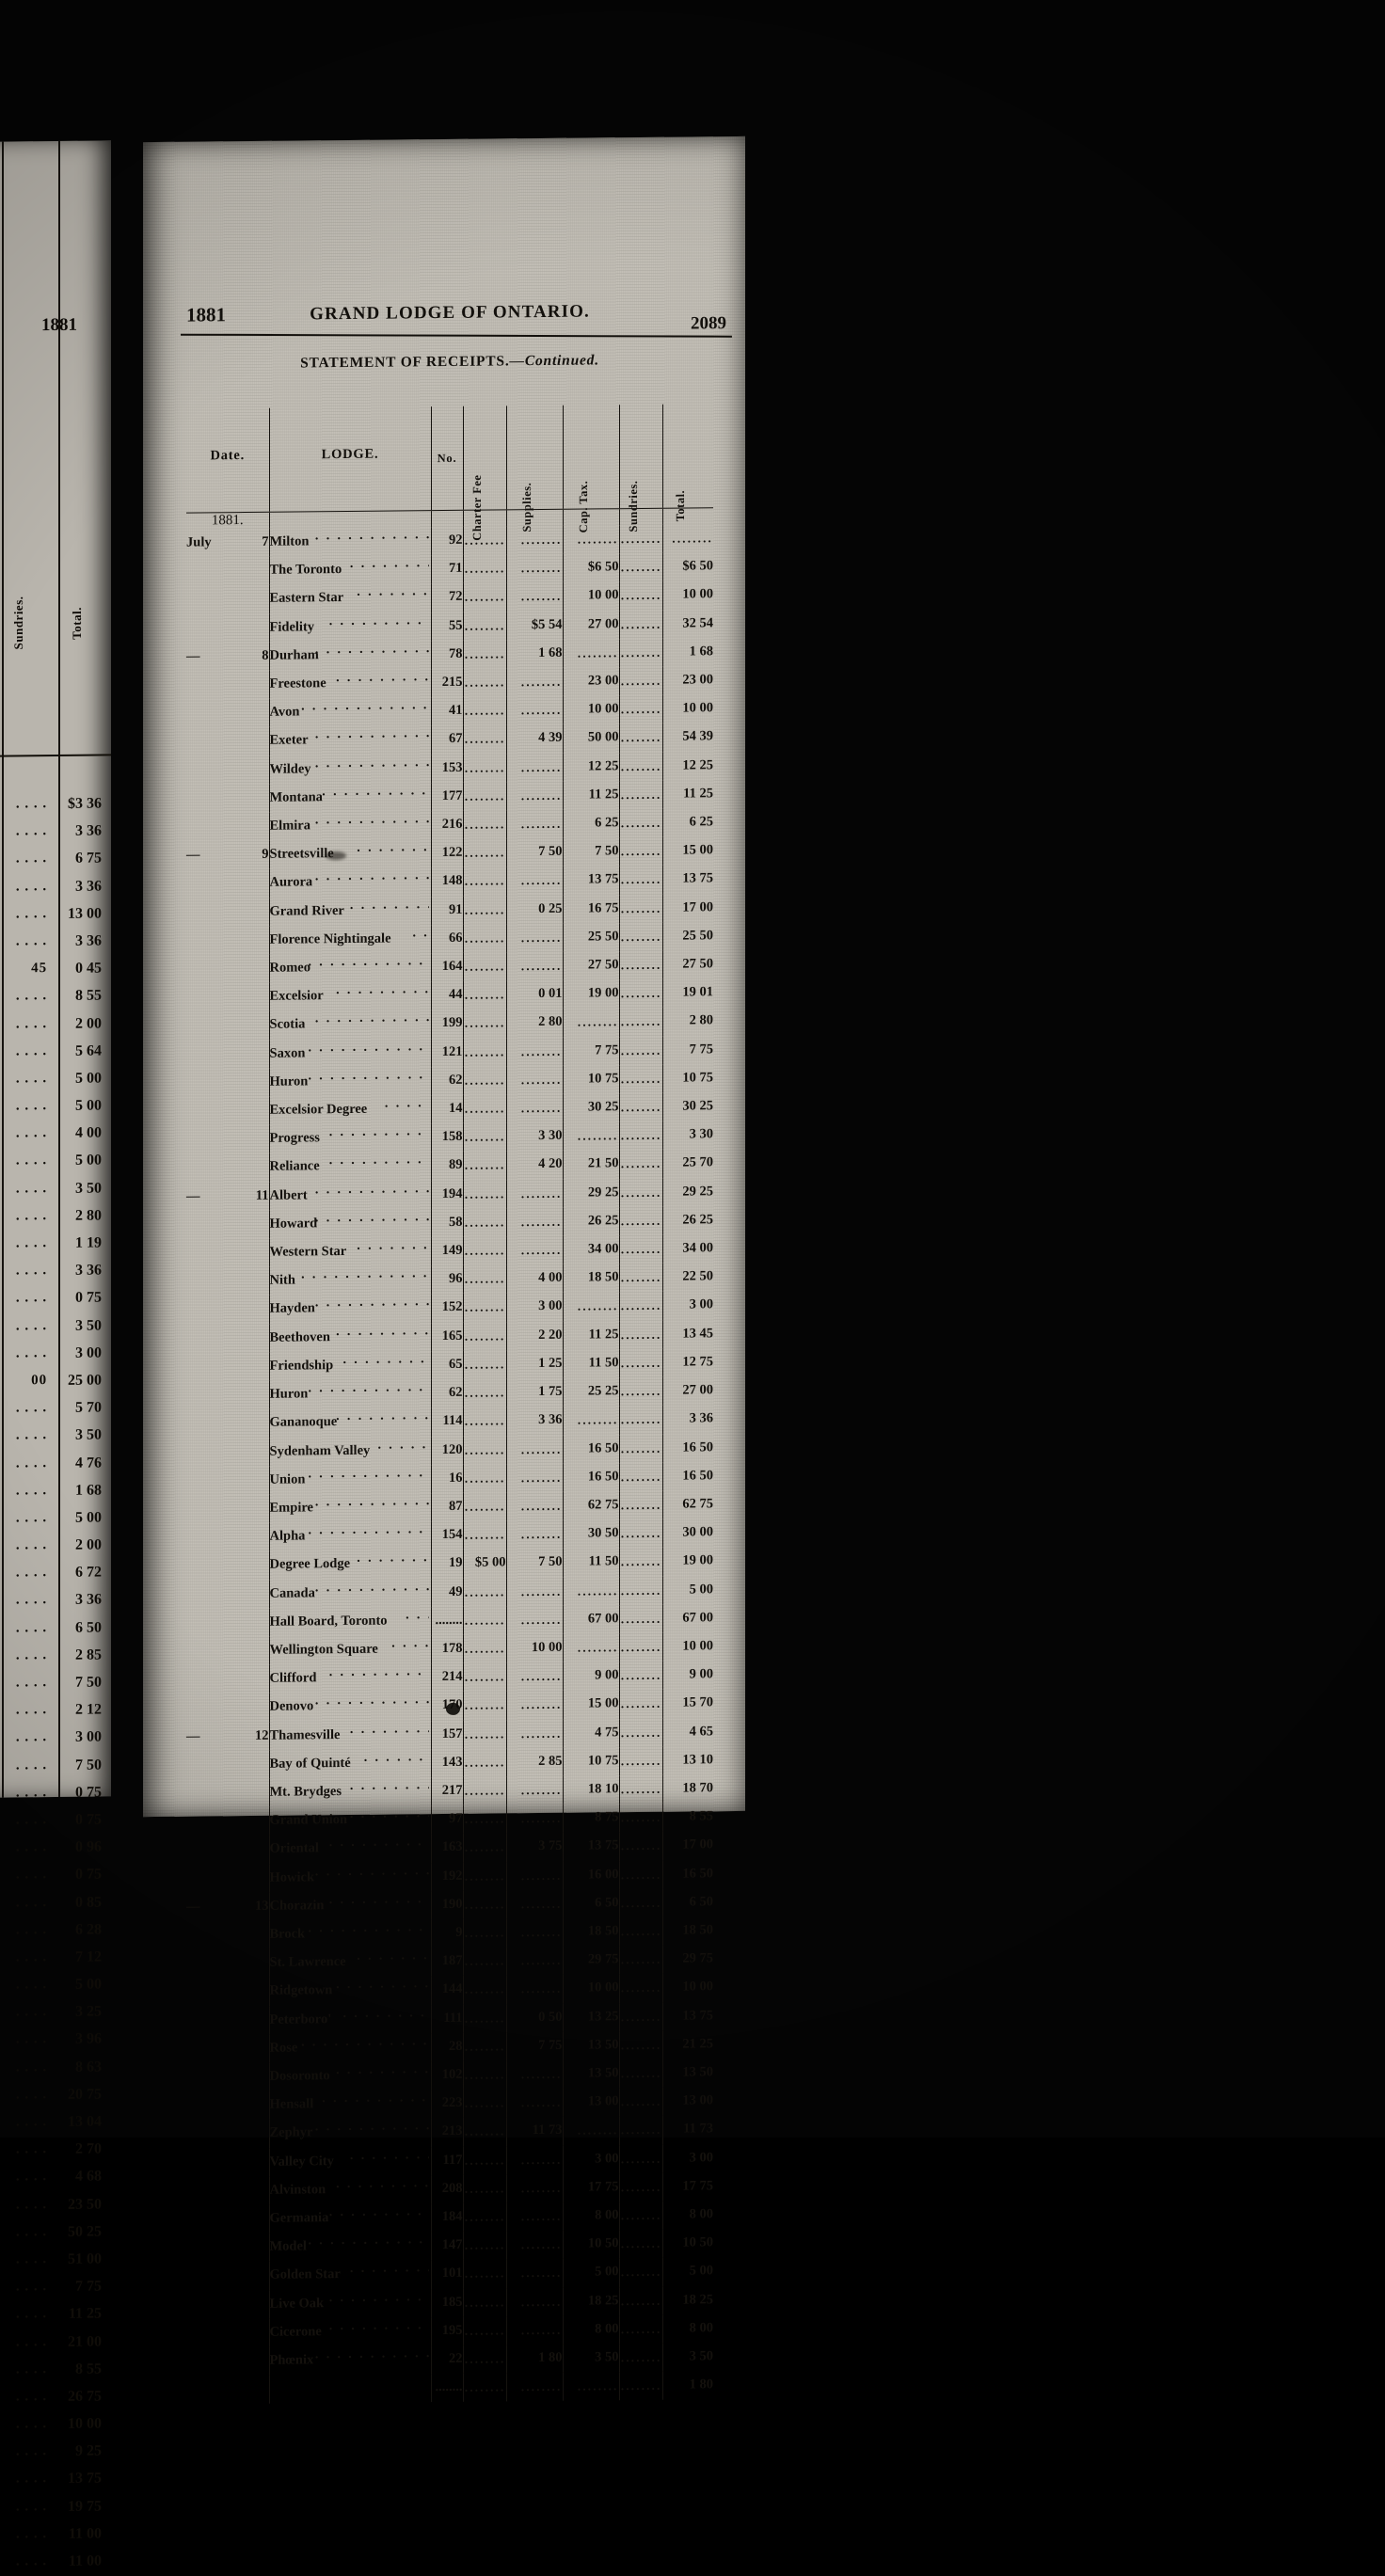 This screenshot has height=2576, width=1385. I want to click on left-page-row: . . . . 7 50, so click(53, 1765).